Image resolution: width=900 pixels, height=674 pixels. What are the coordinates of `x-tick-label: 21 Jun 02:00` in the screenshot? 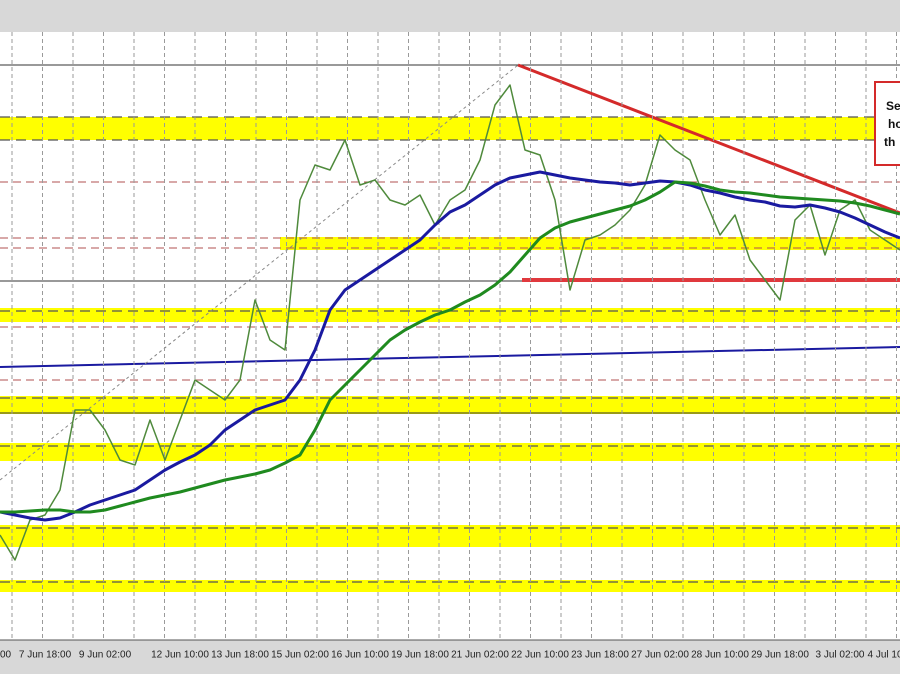 It's located at (480, 655).